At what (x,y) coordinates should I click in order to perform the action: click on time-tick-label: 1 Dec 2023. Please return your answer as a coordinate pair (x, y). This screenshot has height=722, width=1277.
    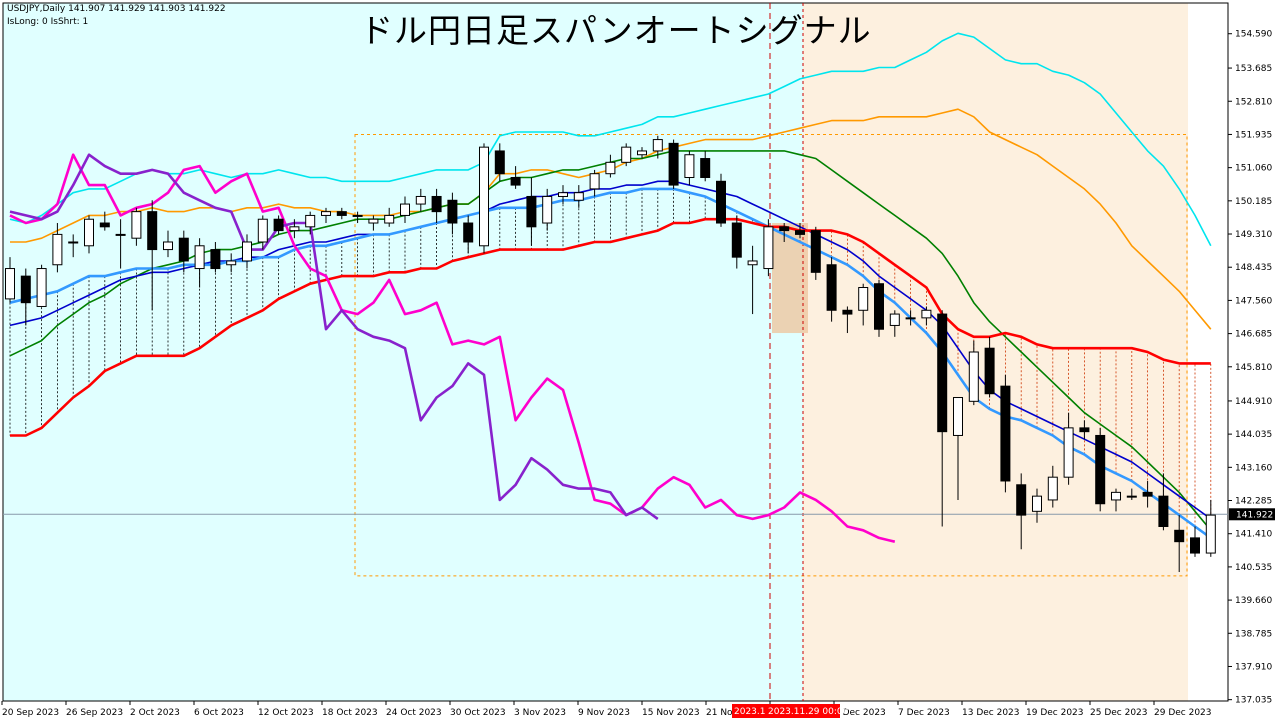
    Looking at the image, I should click on (860, 713).